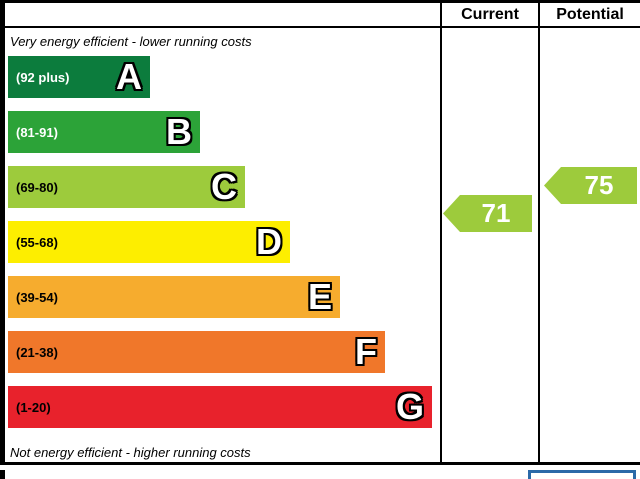 This screenshot has width=640, height=479. What do you see at coordinates (43, 77) in the screenshot?
I see `band-a-range: (92 plus)` at bounding box center [43, 77].